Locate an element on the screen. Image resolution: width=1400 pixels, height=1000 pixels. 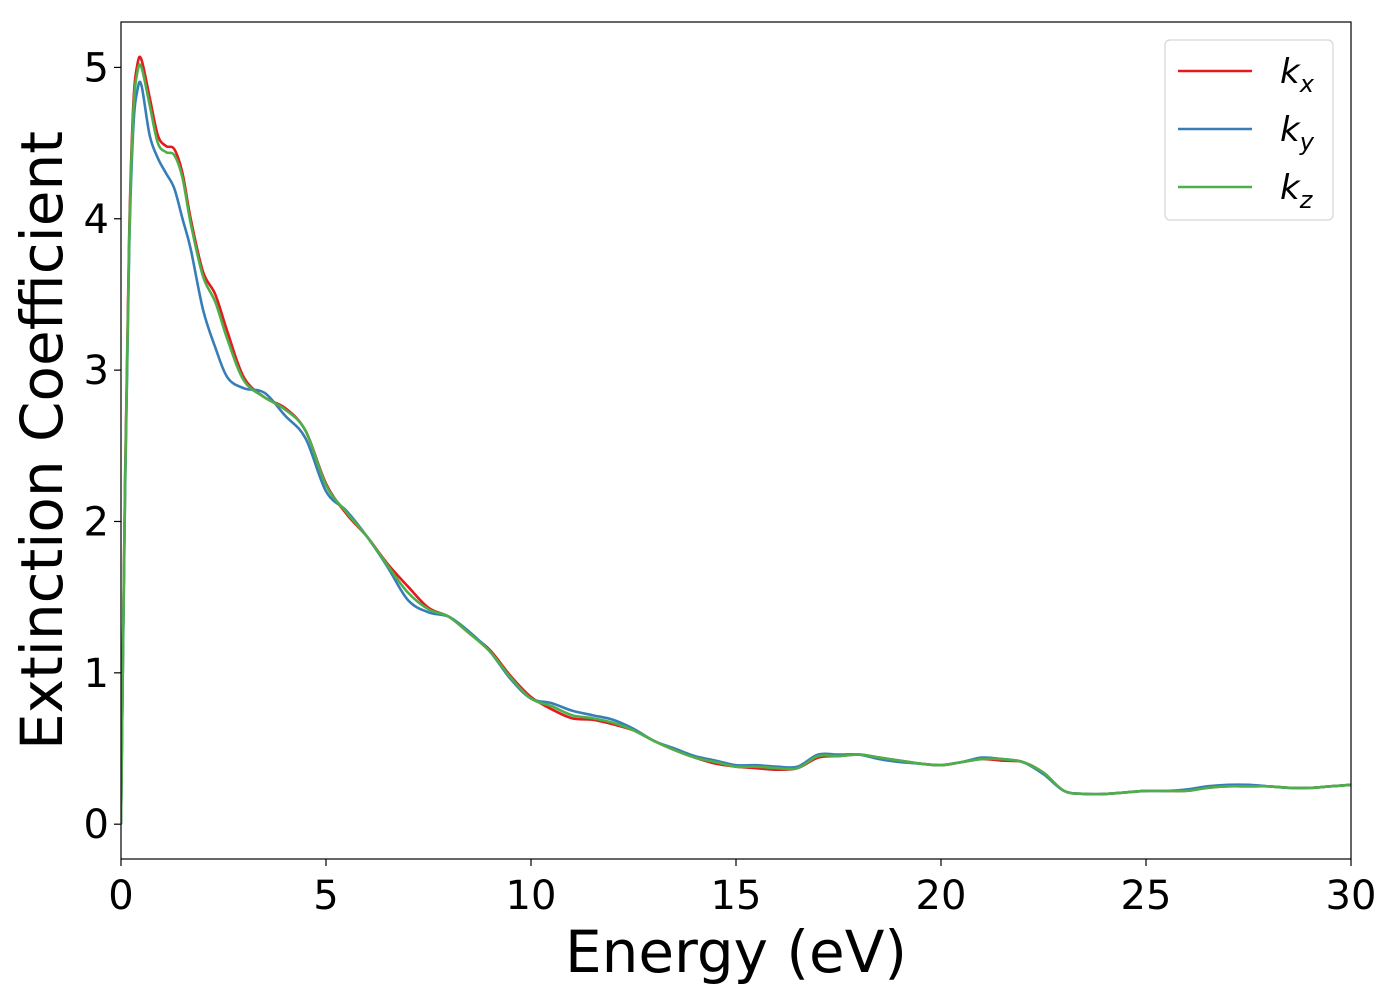
y-tick-label: 1 is located at coordinates (96, 674).